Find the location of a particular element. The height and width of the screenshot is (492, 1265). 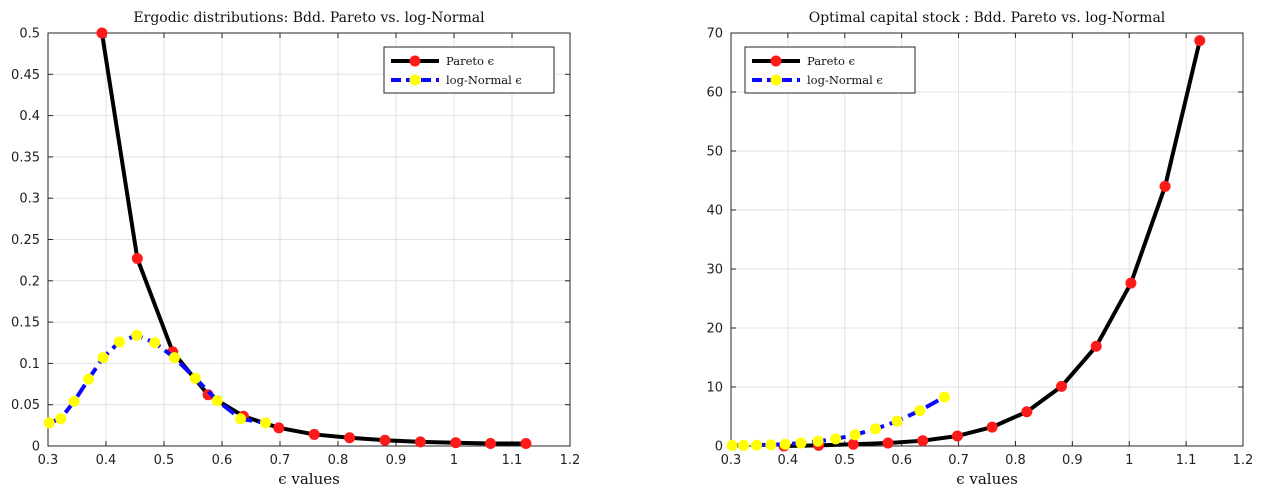

y-tick-label: 0.5 is located at coordinates (29, 34).